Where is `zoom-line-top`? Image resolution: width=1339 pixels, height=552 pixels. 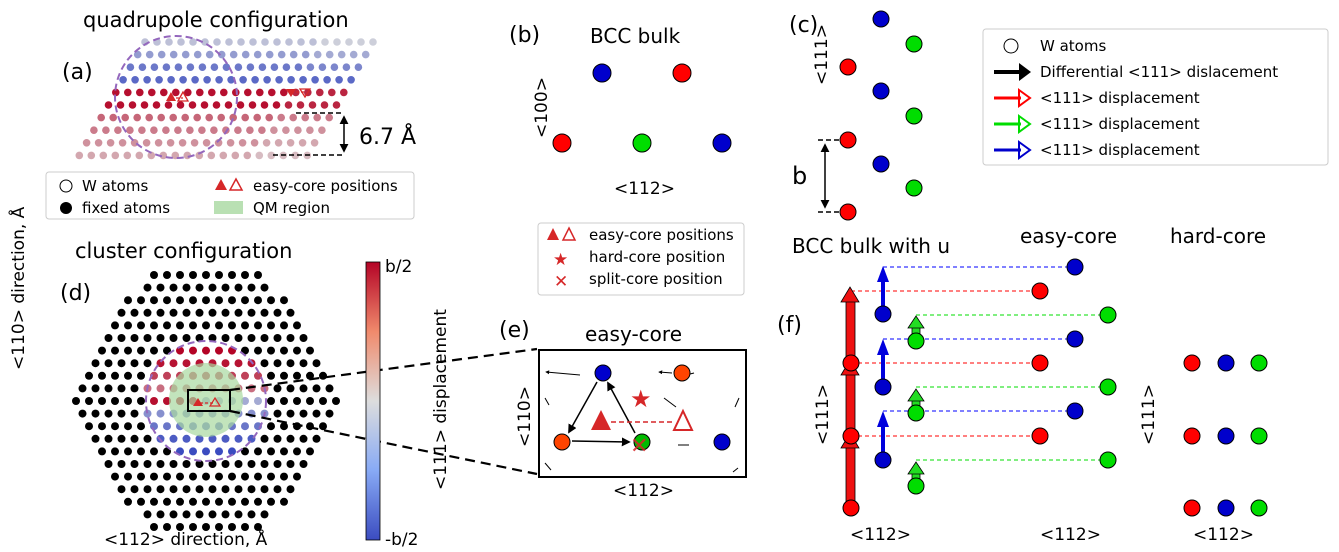
zoom-line-top is located at coordinates (383, 369).